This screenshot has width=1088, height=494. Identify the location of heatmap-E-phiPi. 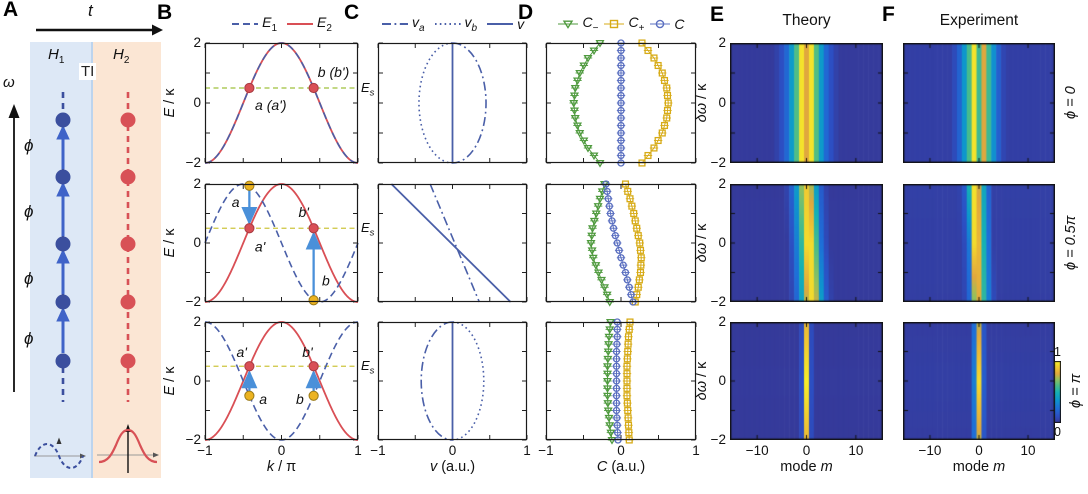
(806, 381).